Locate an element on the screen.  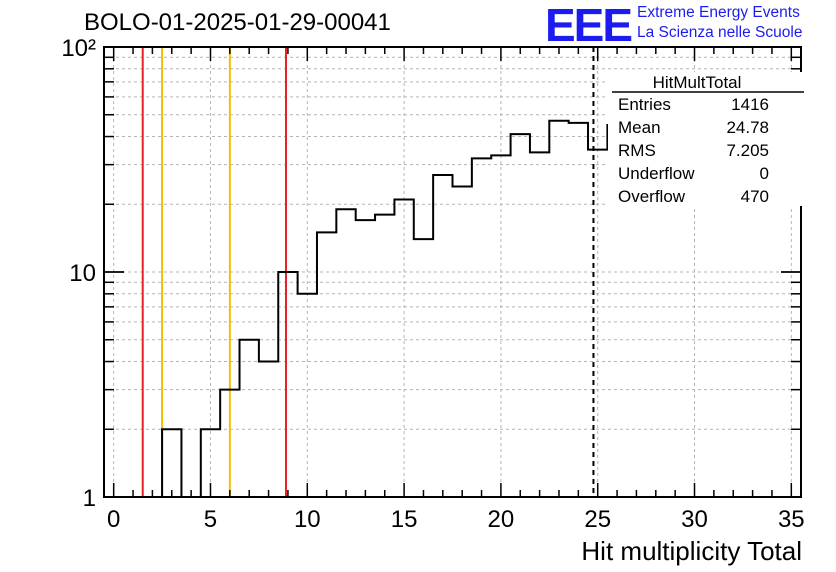
x-tick-label: 20 is located at coordinates (501, 519).